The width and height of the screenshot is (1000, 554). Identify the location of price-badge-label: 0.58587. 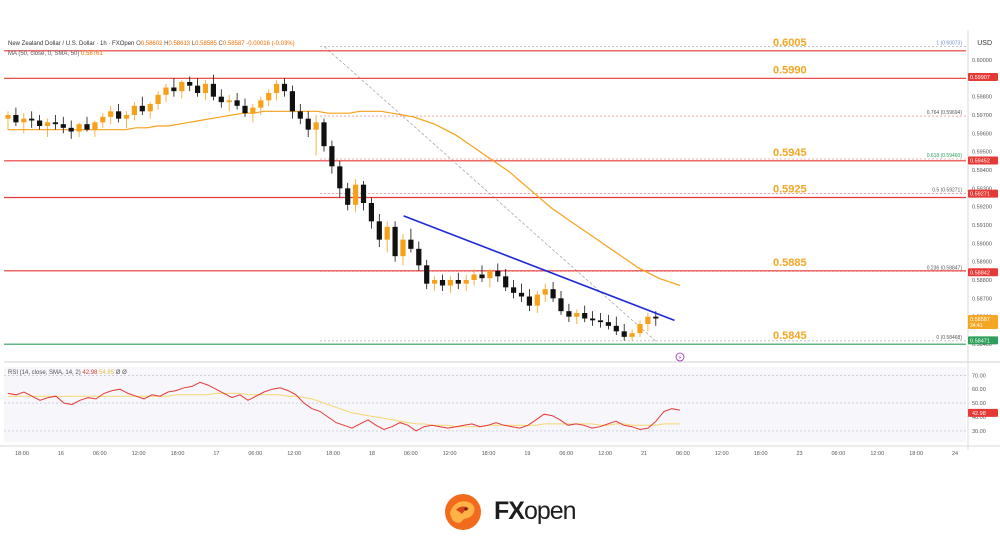
(980, 320).